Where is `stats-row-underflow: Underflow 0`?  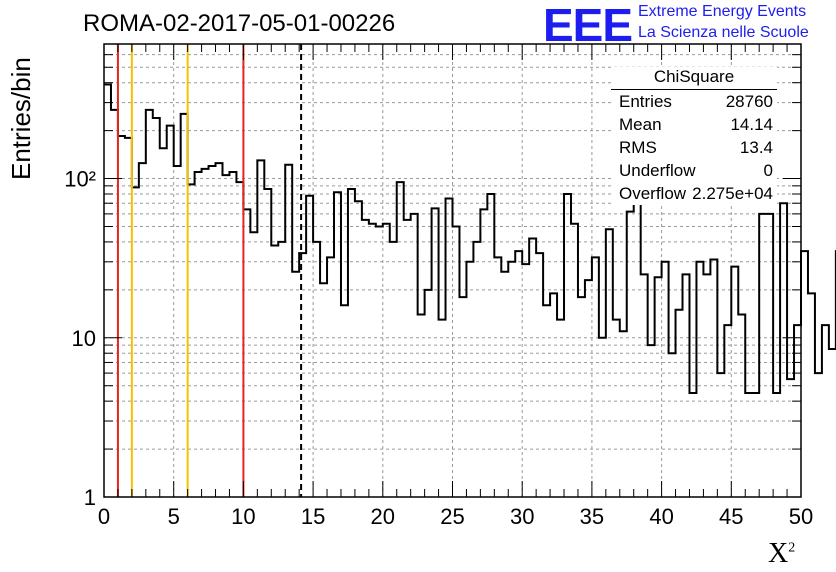 stats-row-underflow: Underflow 0 is located at coordinates (694, 170).